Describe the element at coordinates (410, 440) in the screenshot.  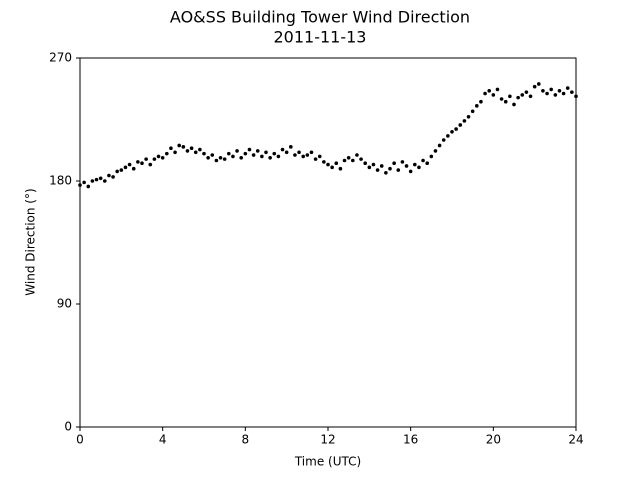
I see `x-tick-label: 16` at that location.